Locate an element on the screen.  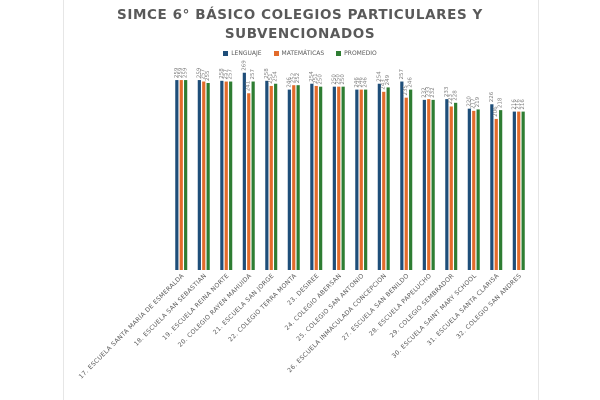
legend-item-promedio: PROMEDIO is located at coordinates (356, 53).